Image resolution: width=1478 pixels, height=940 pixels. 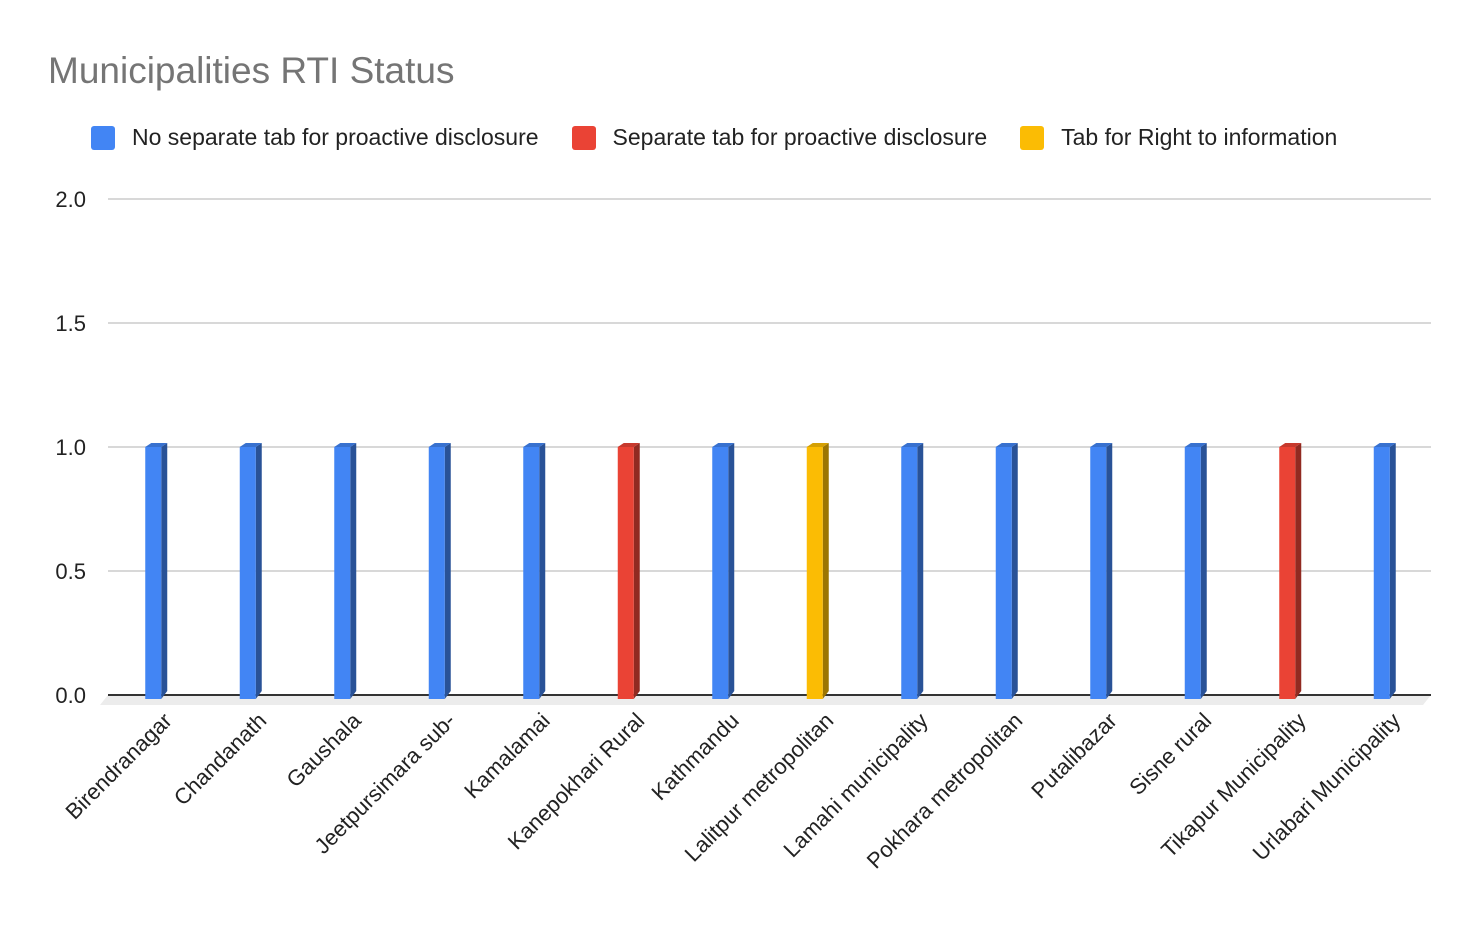 What do you see at coordinates (945, 791) in the screenshot?
I see `x-tick-label: Pokhara metropolitan` at bounding box center [945, 791].